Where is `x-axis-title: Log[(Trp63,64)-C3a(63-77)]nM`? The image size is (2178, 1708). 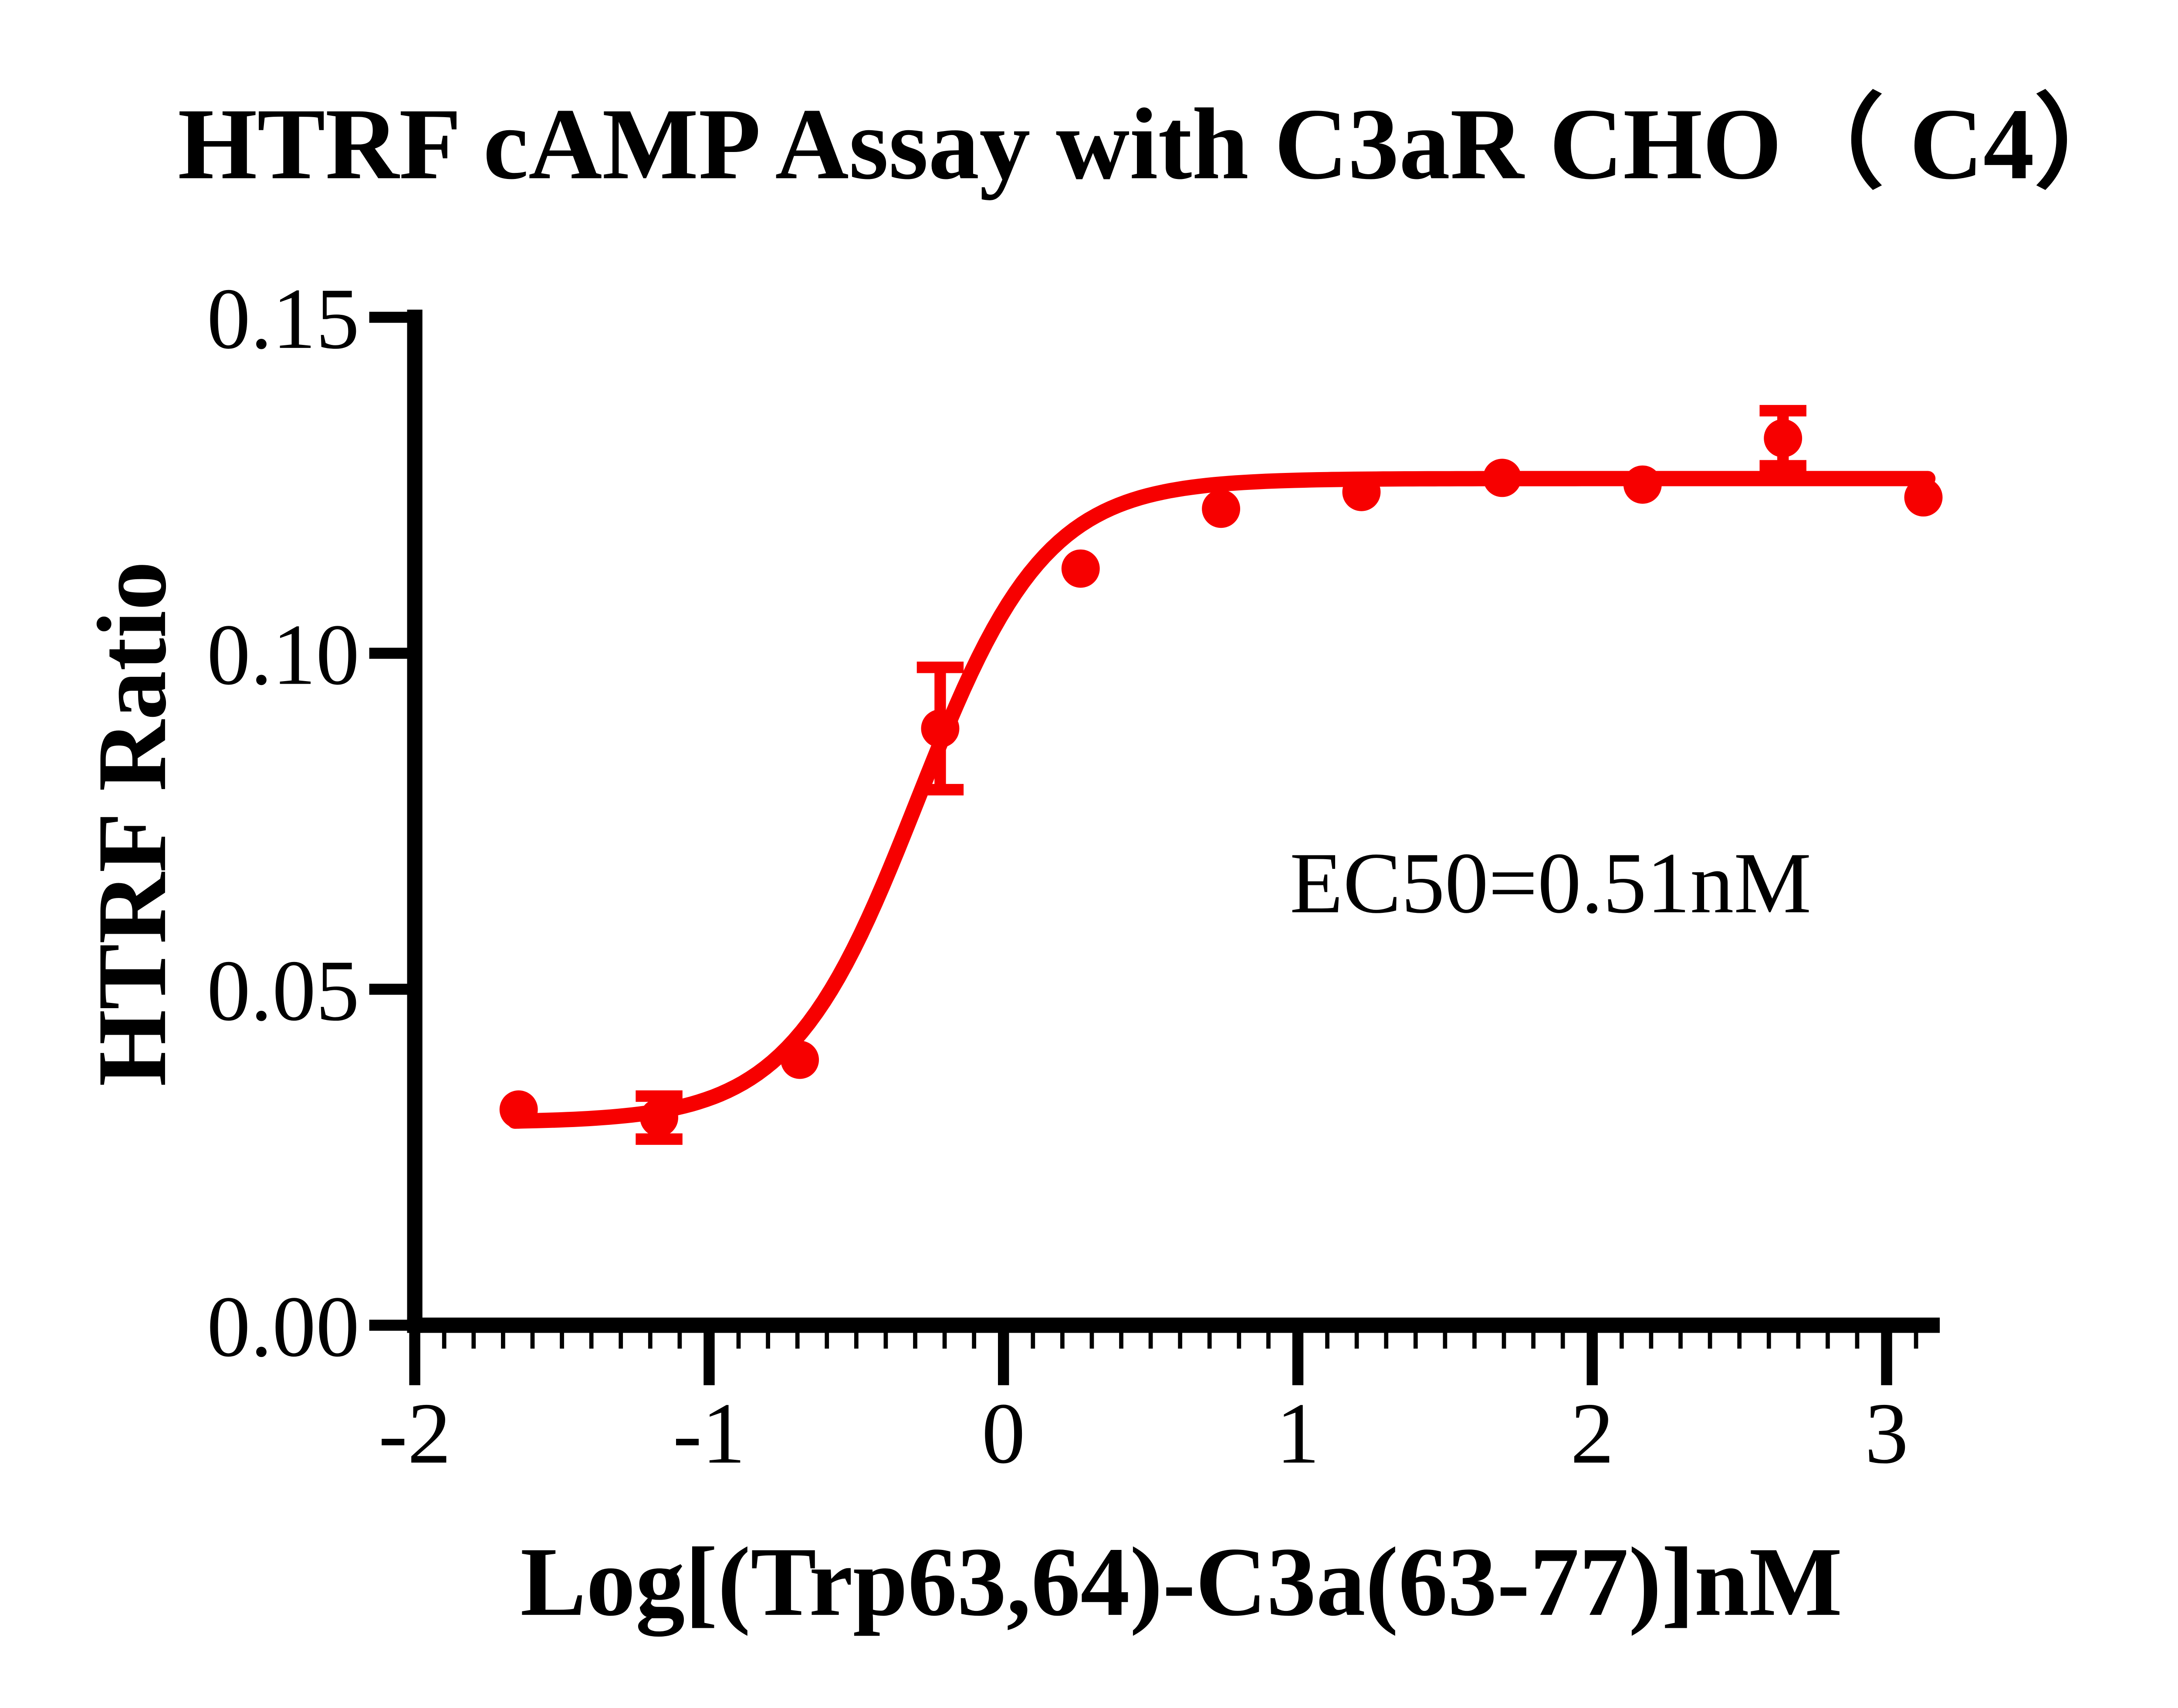 x-axis-title: Log[(Trp63,64)-C3a(63-77)]nM is located at coordinates (1182, 1582).